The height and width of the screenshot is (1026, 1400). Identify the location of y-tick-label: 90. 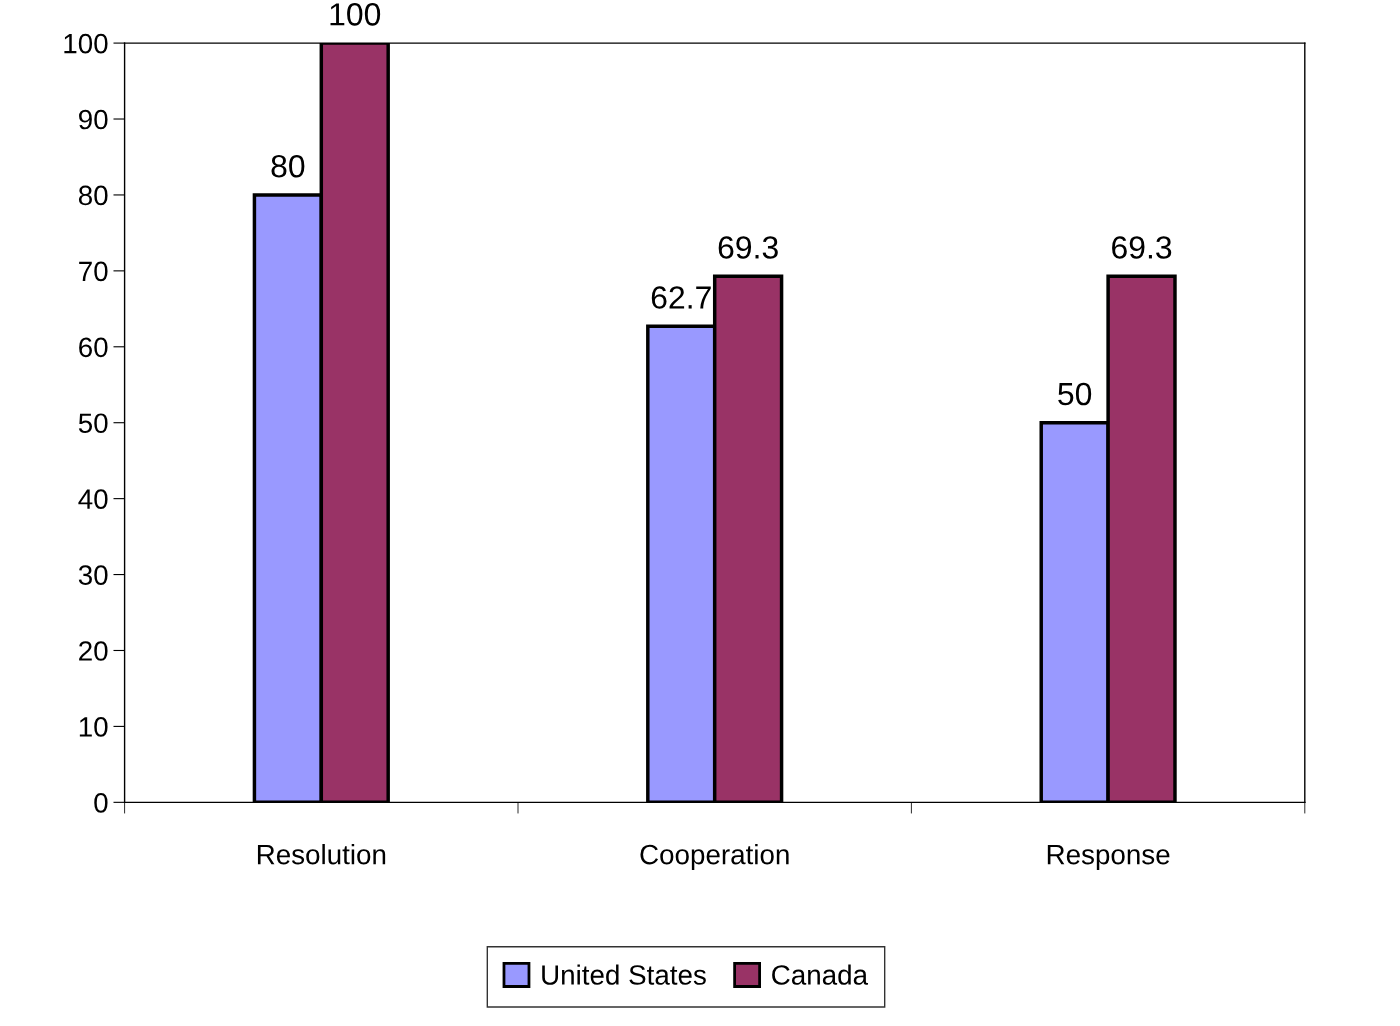
(93, 119).